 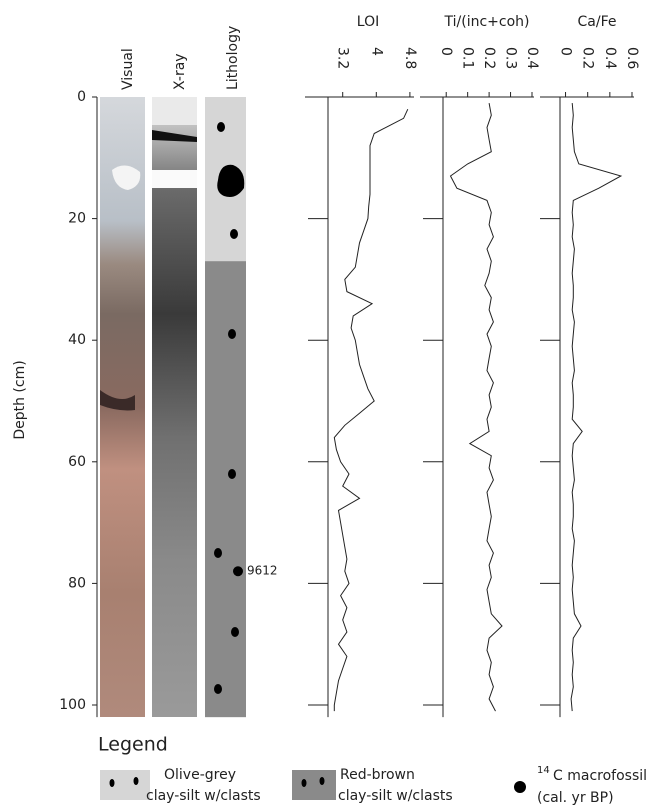 What do you see at coordinates (174, 407) in the screenshot?
I see `xray-image` at bounding box center [174, 407].